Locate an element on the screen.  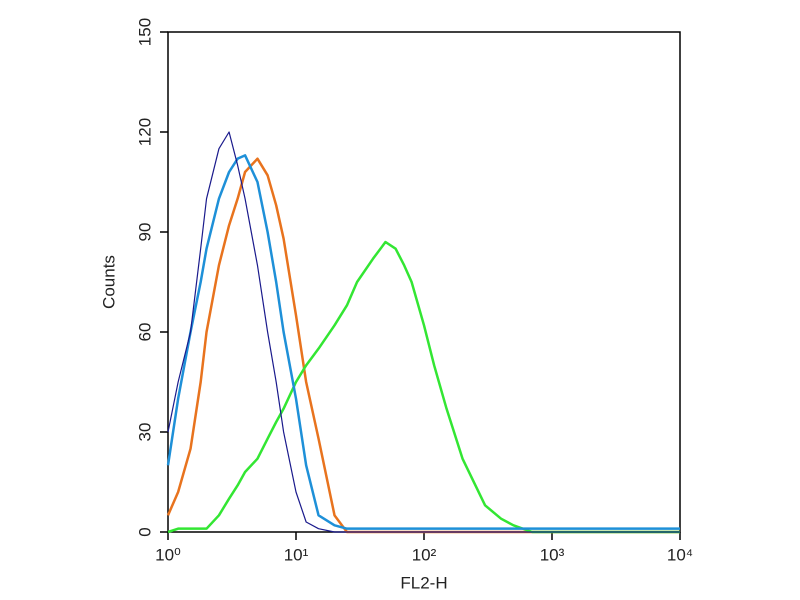
x-tick-label: 10⁴ is located at coordinates (680, 554).